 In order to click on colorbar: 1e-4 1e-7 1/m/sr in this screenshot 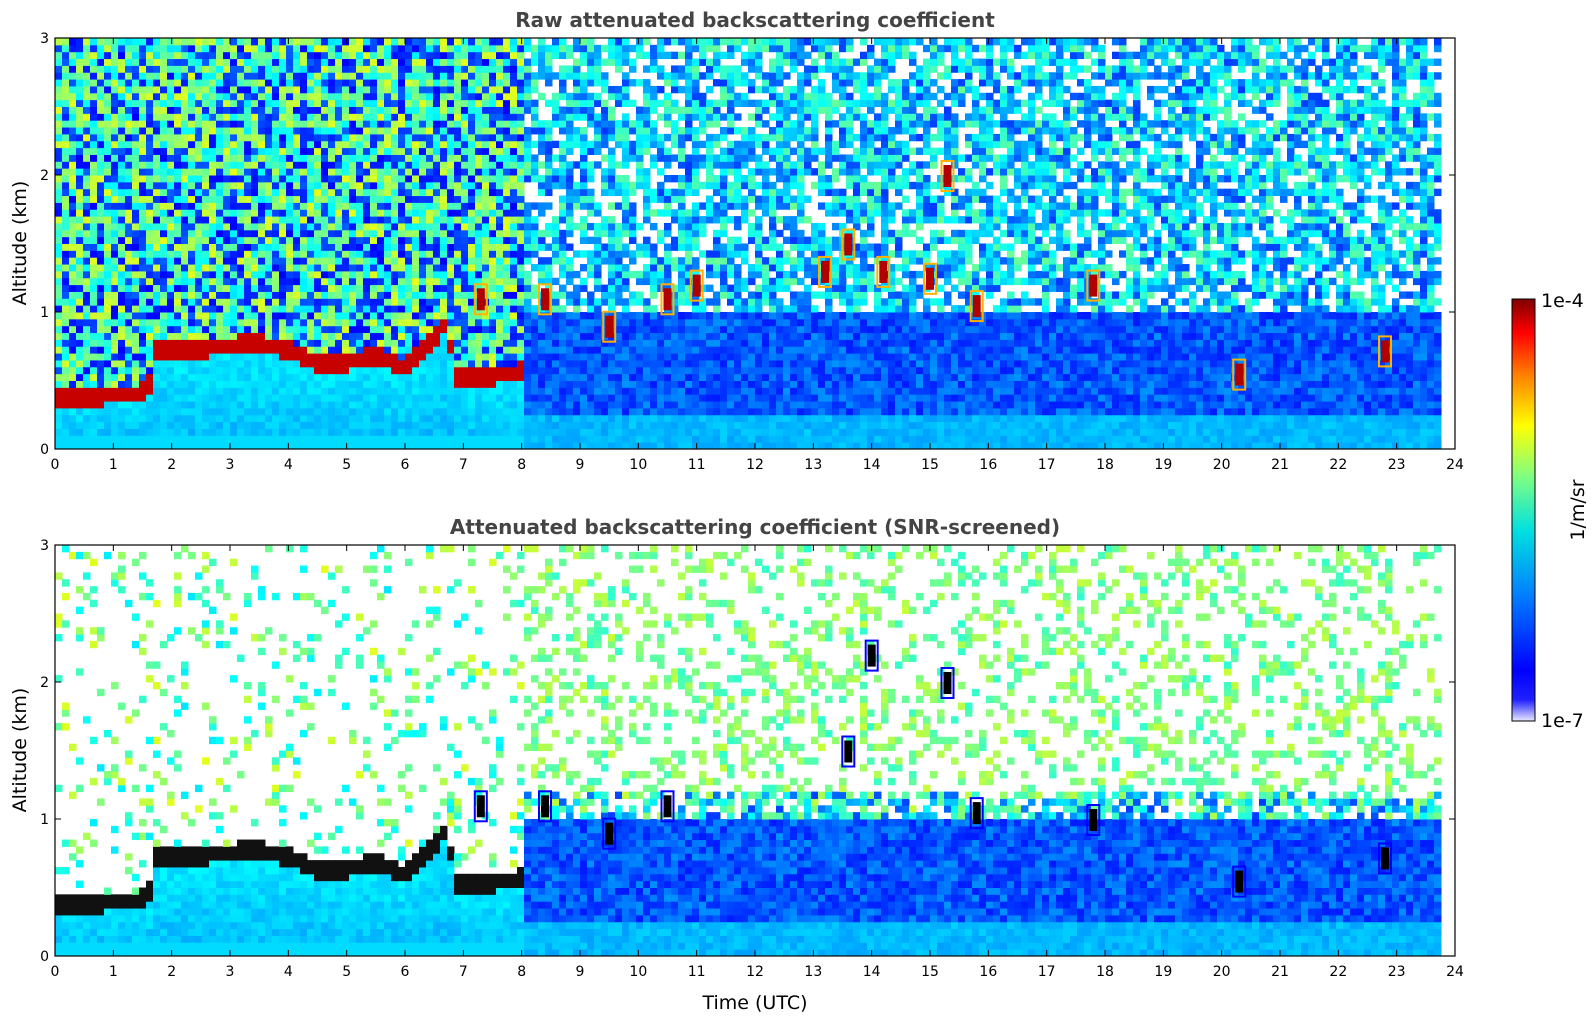, I will do `click(1550, 511)`.